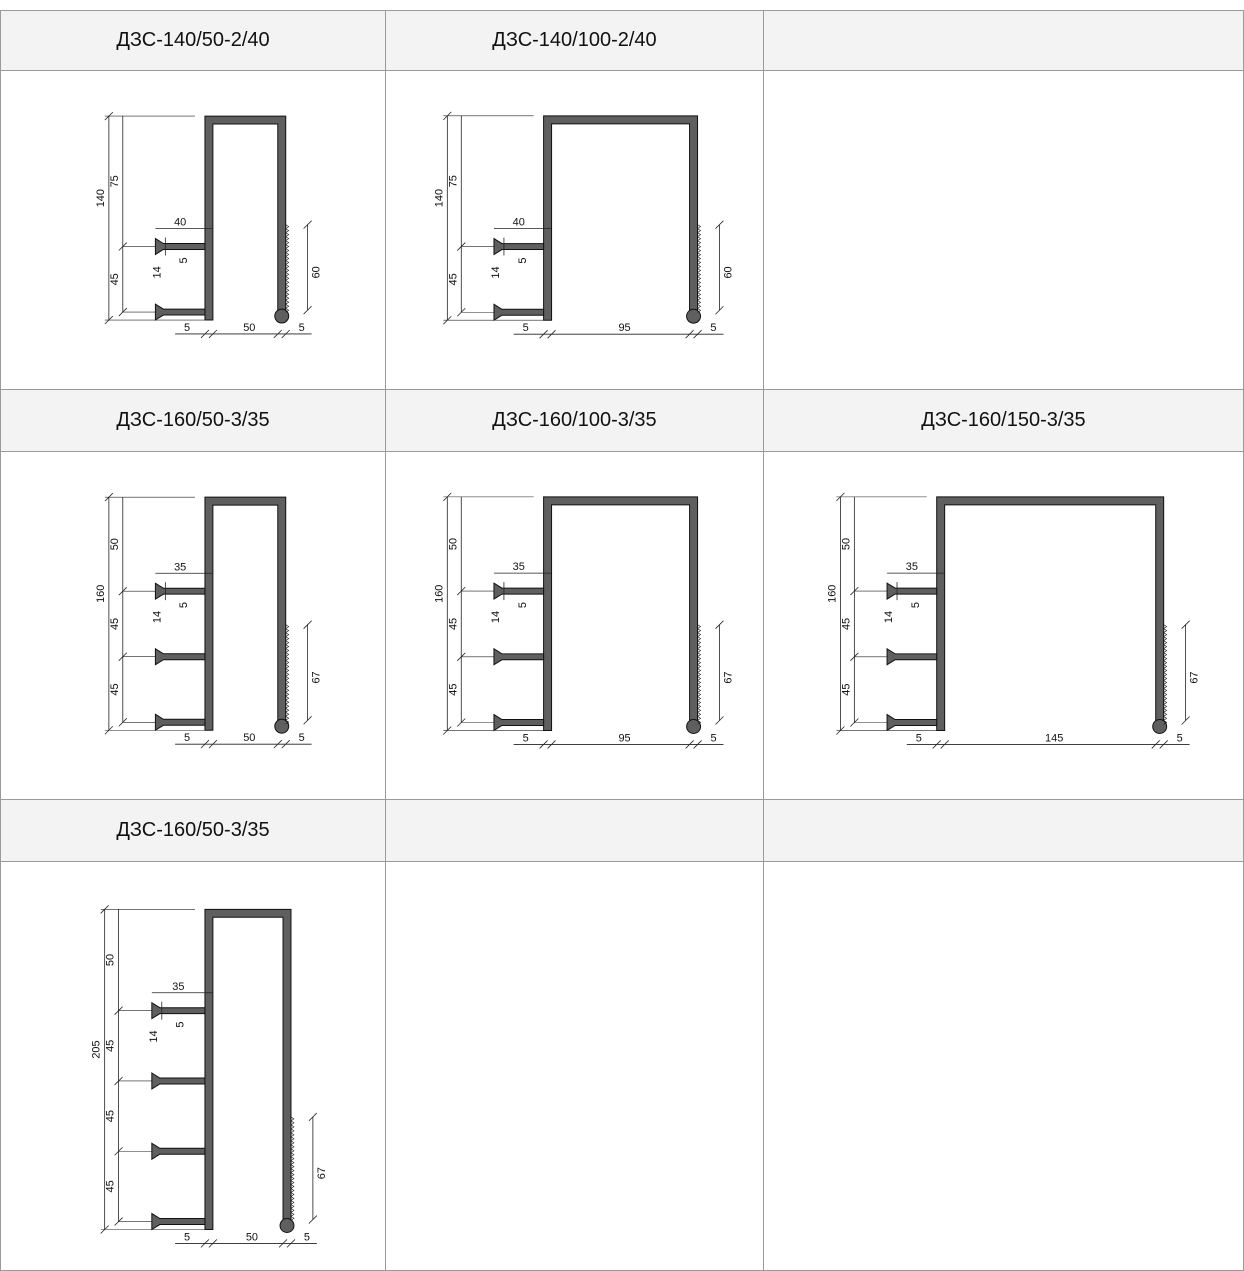 The height and width of the screenshot is (1271, 1244). What do you see at coordinates (519, 223) in the screenshot?
I see `dim-tooth-label: 40` at bounding box center [519, 223].